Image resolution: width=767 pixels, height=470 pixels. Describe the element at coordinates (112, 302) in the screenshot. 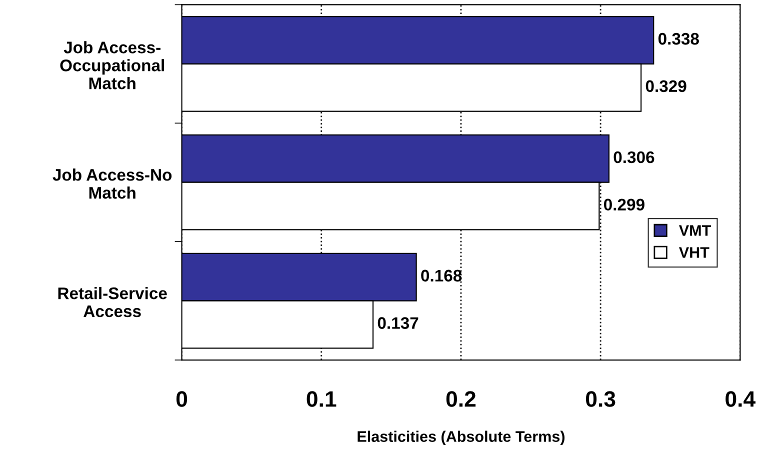

I see `y-tick-label: Retail-Service Access` at that location.